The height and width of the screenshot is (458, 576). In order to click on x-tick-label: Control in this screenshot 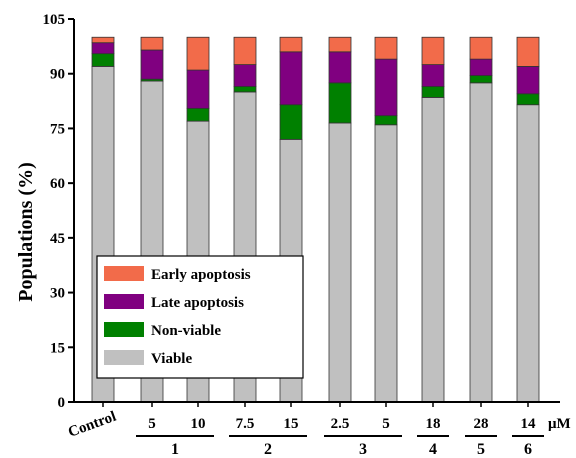, I will do `click(92, 425)`.